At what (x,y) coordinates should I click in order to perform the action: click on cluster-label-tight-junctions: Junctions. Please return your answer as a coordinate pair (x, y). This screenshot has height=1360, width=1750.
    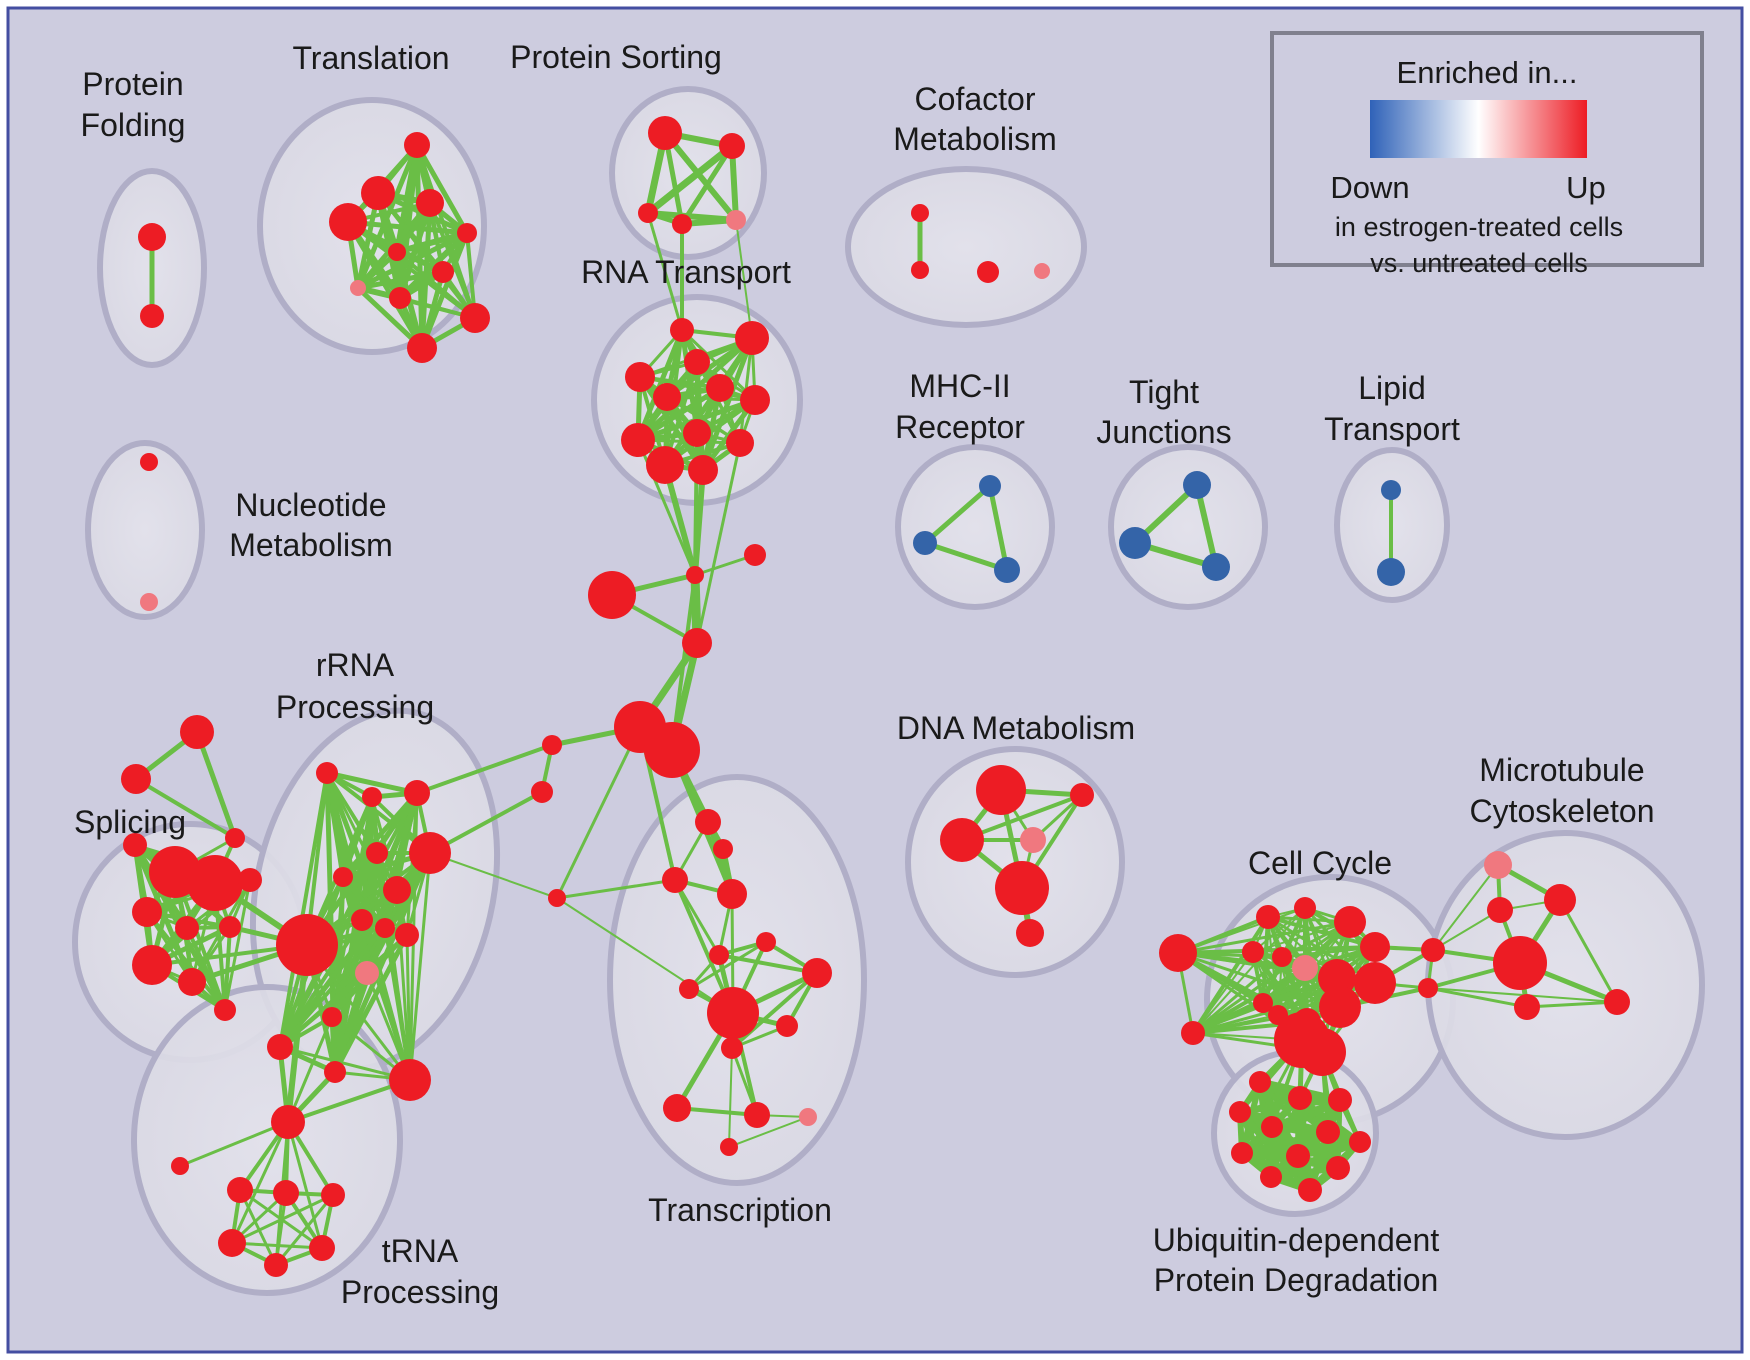
    Looking at the image, I should click on (1163, 432).